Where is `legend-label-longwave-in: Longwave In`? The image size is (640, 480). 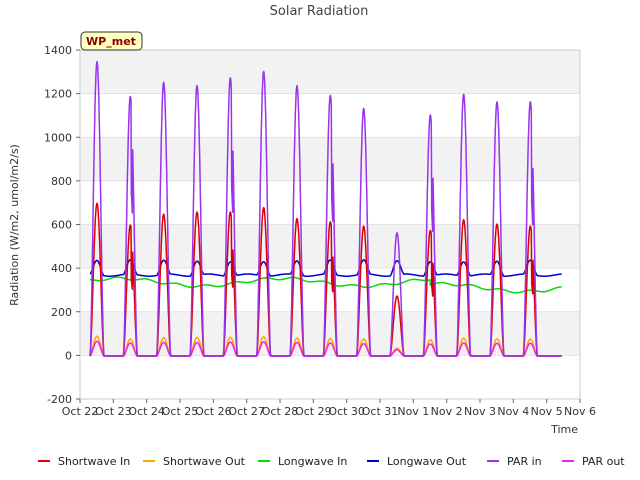 legend-label-longwave-in: Longwave In is located at coordinates (312, 461).